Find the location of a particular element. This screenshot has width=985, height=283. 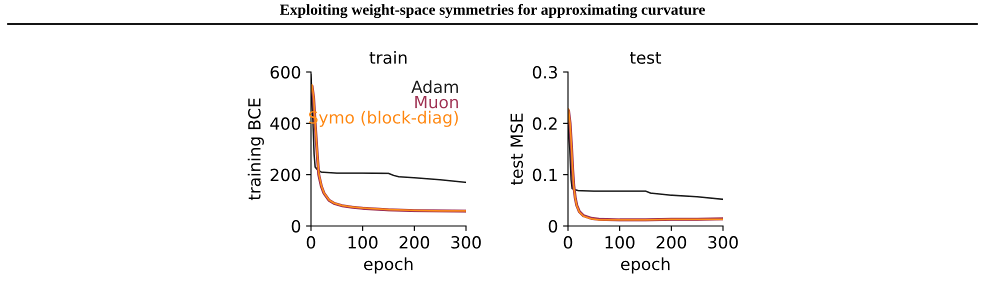

text: Muon is located at coordinates (436, 102).